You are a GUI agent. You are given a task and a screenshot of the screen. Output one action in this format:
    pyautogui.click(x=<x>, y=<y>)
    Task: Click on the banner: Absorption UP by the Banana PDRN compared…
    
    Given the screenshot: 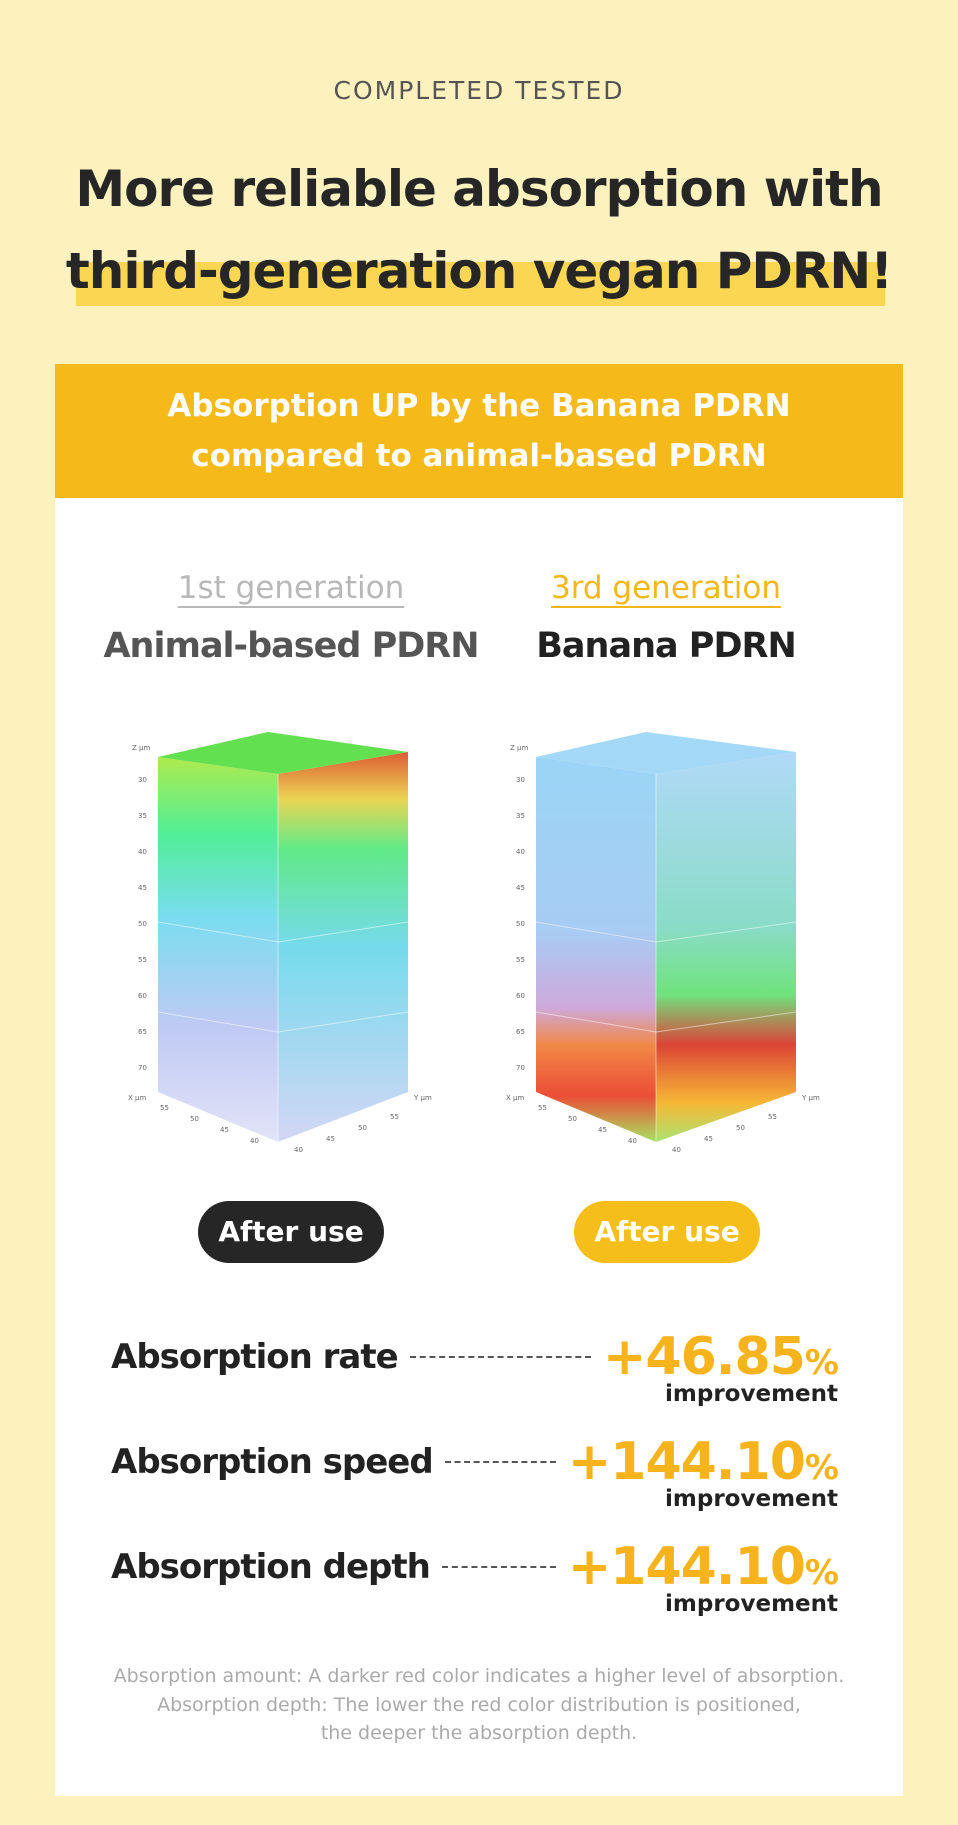 What is the action you would take?
    pyautogui.click(x=479, y=431)
    